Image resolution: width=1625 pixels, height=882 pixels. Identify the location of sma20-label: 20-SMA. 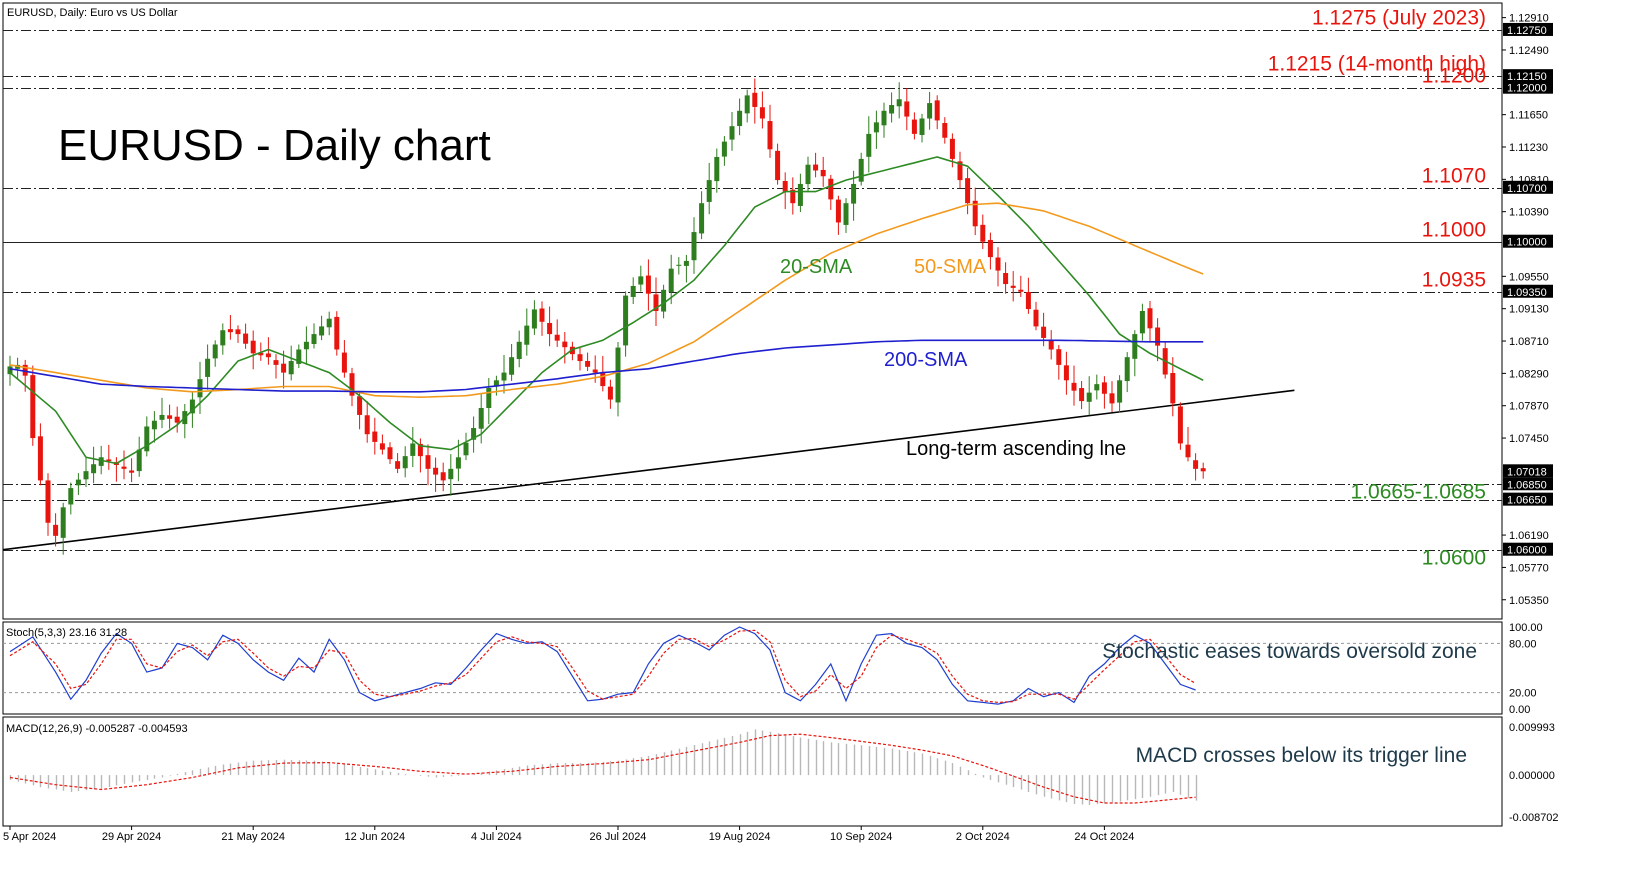
(816, 267).